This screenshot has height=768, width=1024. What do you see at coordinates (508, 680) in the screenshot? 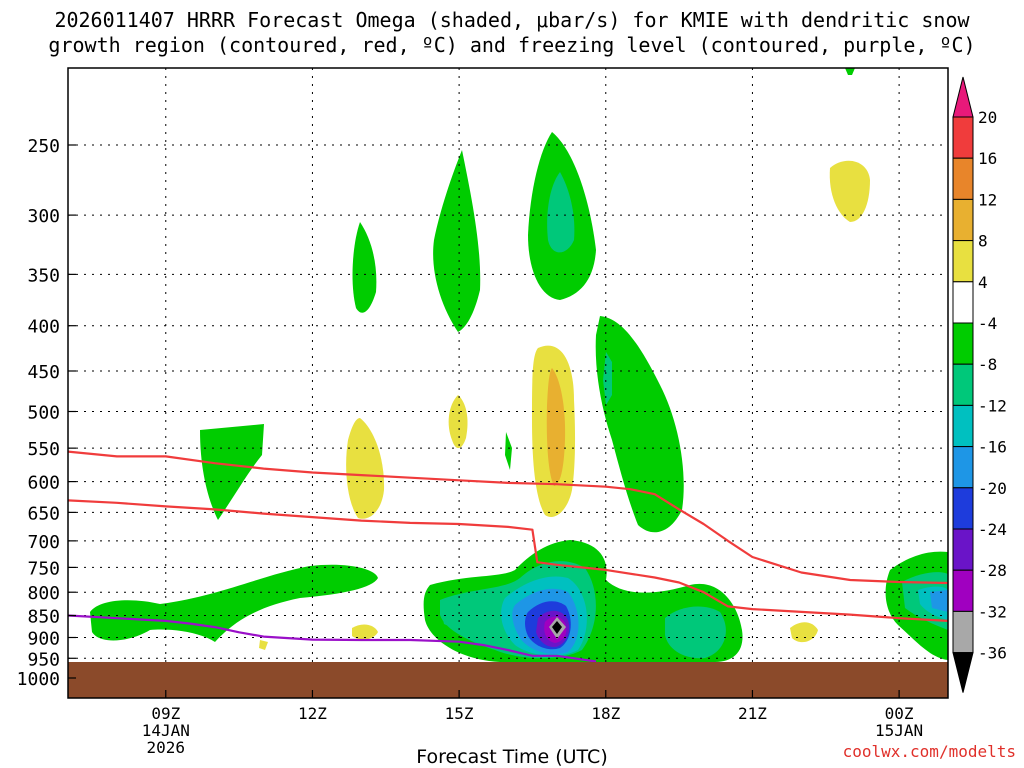
I see `ground-layer` at bounding box center [508, 680].